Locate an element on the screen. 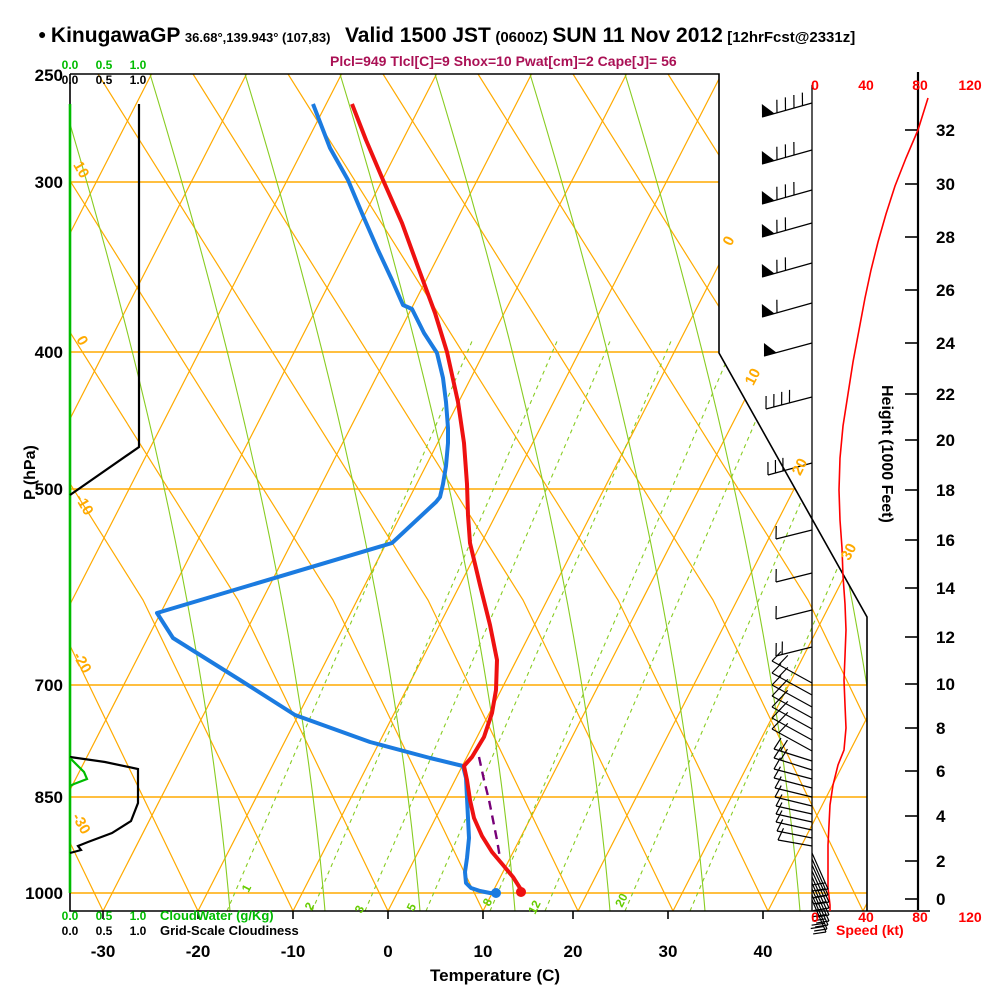  speed-tick-label-top: 120 is located at coordinates (970, 85).